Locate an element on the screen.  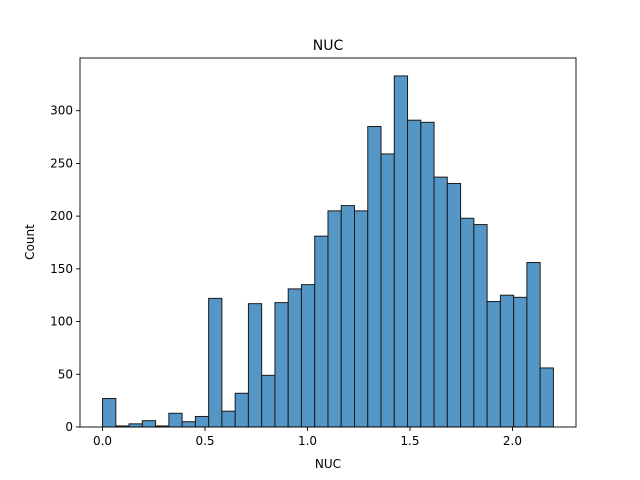
y-axis: 0 50 100 150 200 250 300 is located at coordinates (65, 269).